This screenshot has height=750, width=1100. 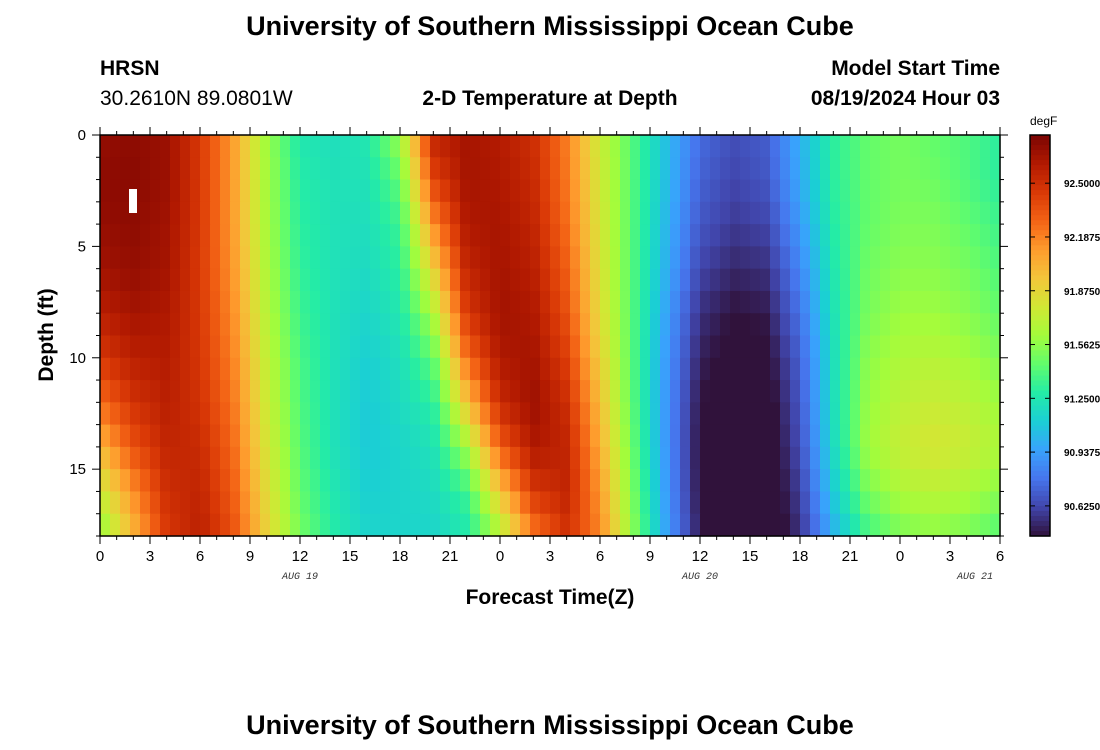 What do you see at coordinates (130, 68) in the screenshot?
I see `station-code: HRSN` at bounding box center [130, 68].